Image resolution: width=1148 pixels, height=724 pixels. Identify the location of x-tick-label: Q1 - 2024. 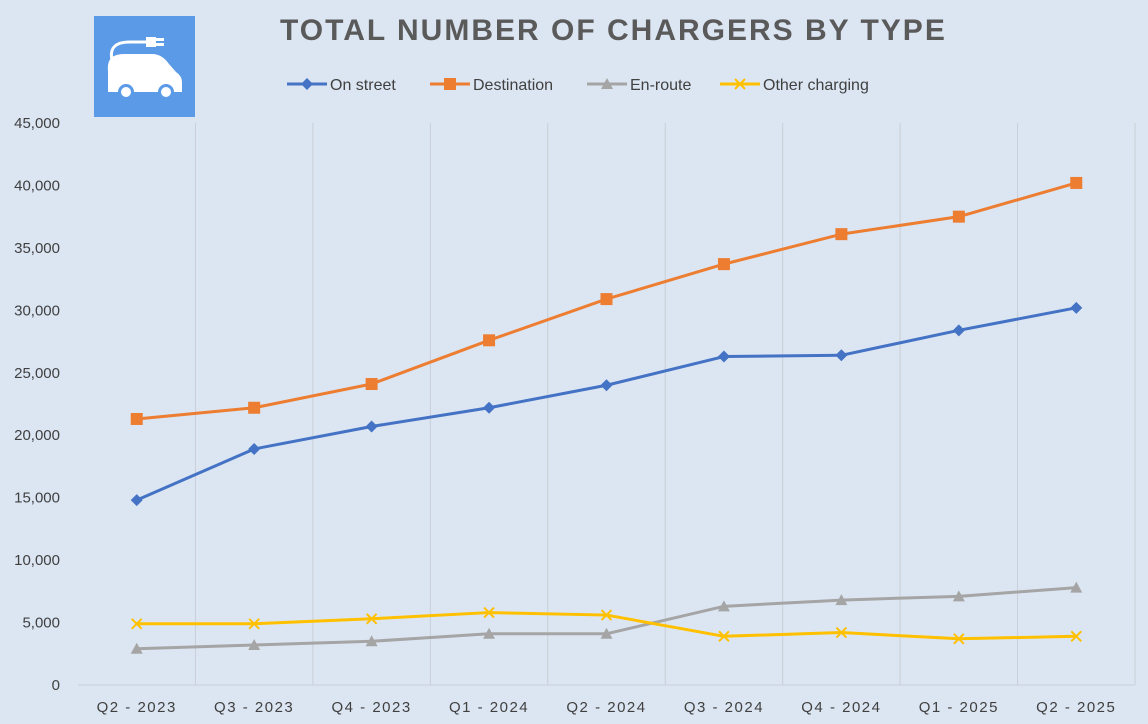
(489, 707).